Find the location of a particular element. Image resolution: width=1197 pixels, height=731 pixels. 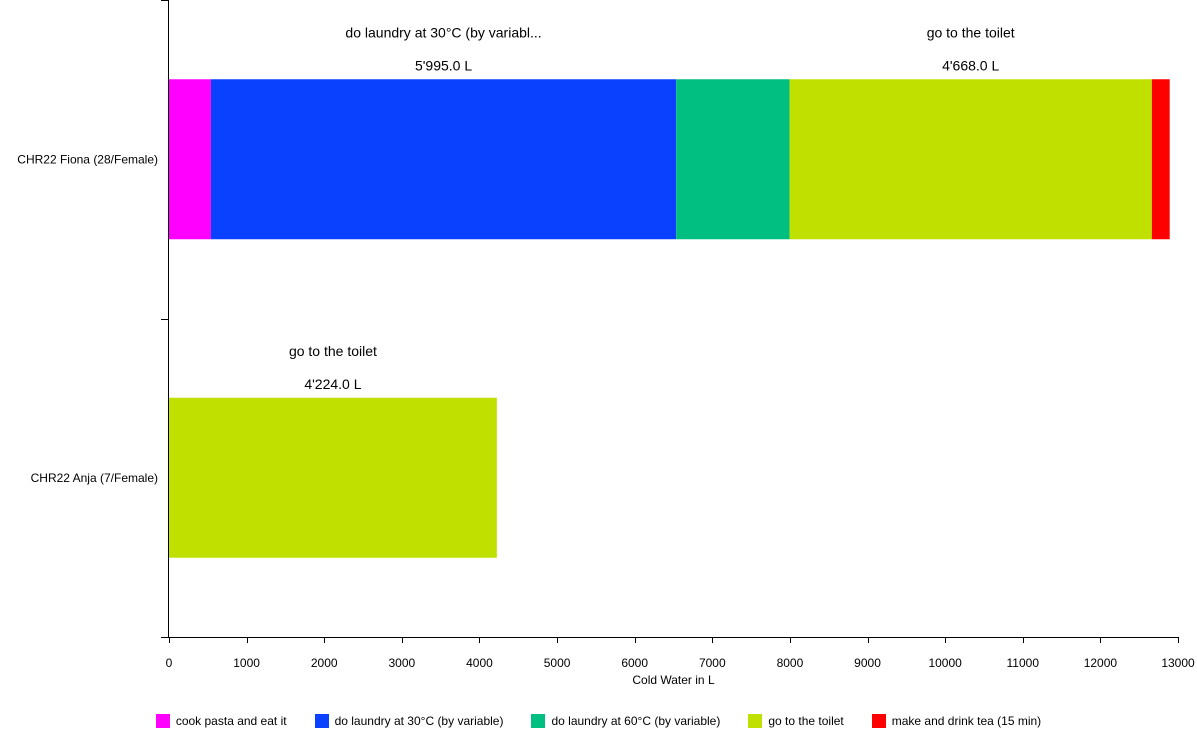

x-tick-label: 1000 is located at coordinates (246, 663).